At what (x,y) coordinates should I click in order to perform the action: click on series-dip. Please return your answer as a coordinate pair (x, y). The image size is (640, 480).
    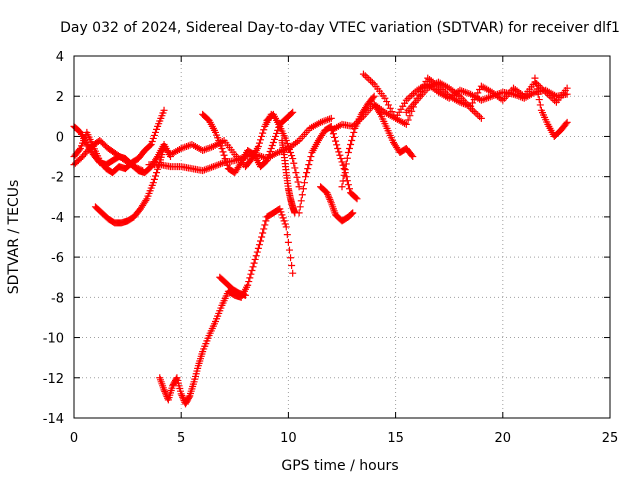
    Looking at the image, I should click on (226, 306).